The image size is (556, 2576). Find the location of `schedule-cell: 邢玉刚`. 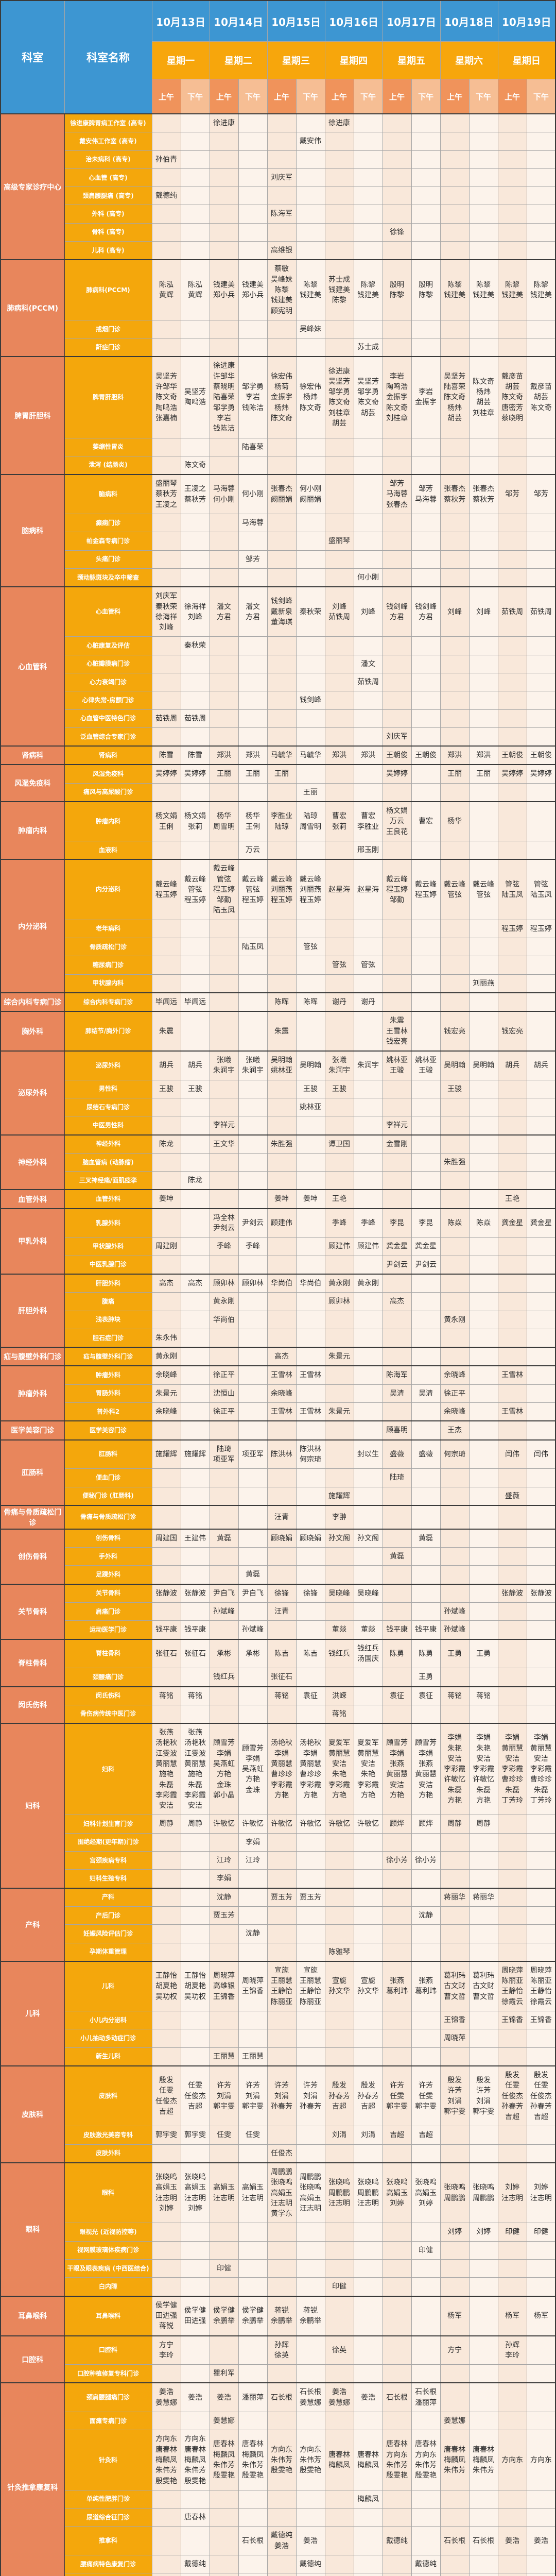

schedule-cell: 邢玉刚 is located at coordinates (368, 850).